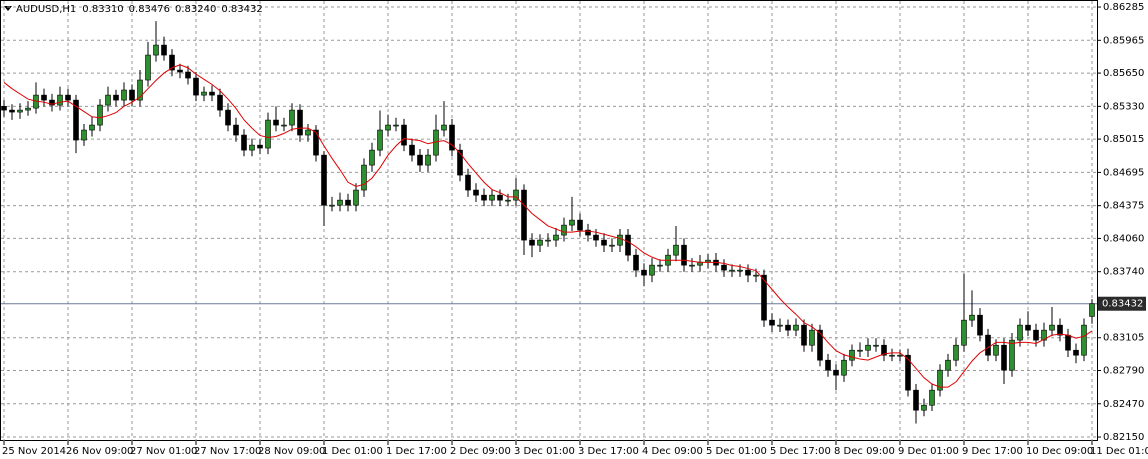 The width and height of the screenshot is (1148, 459). Describe the element at coordinates (102, 9) in the screenshot. I see `header-value: 0.83310` at that location.